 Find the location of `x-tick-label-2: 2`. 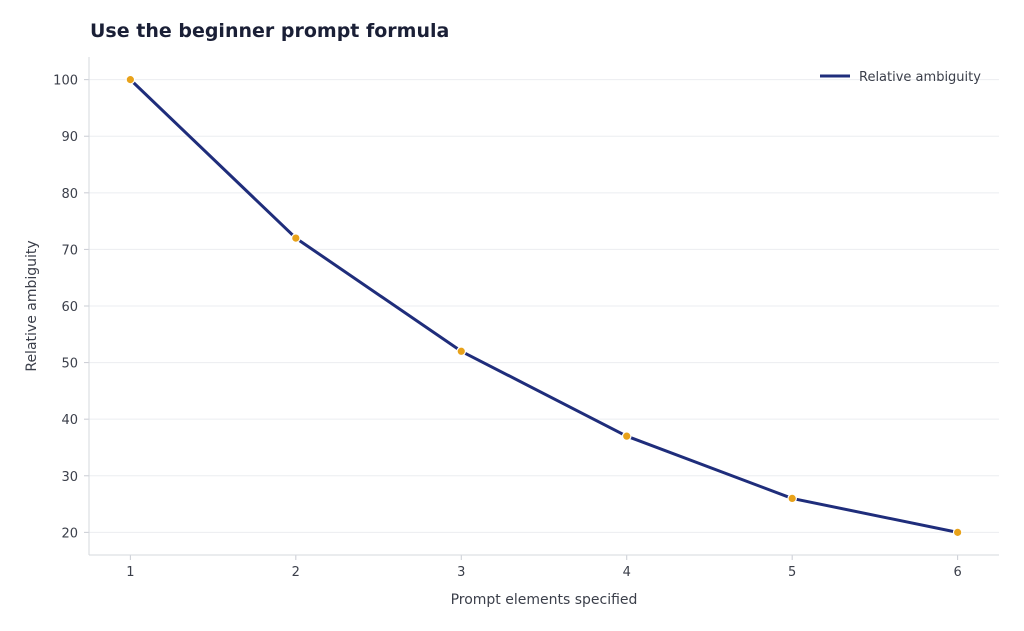

x-tick-label-2: 2 is located at coordinates (296, 572).